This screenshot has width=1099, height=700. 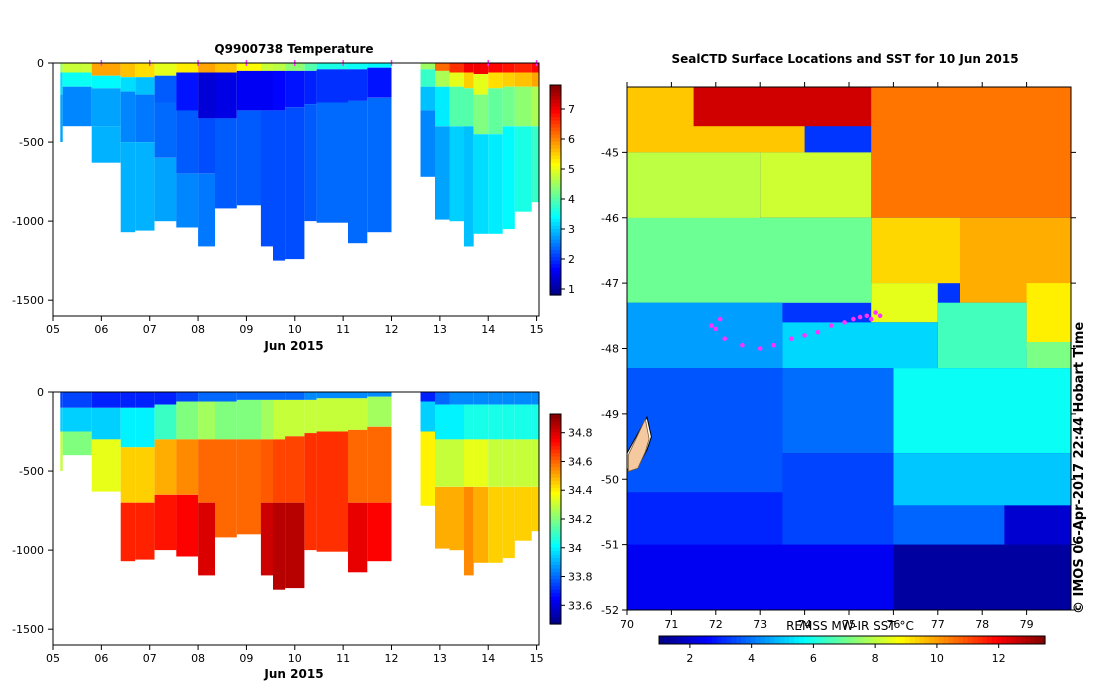 I want to click on y-tick-label--500: -500, so click(x=31, y=142).